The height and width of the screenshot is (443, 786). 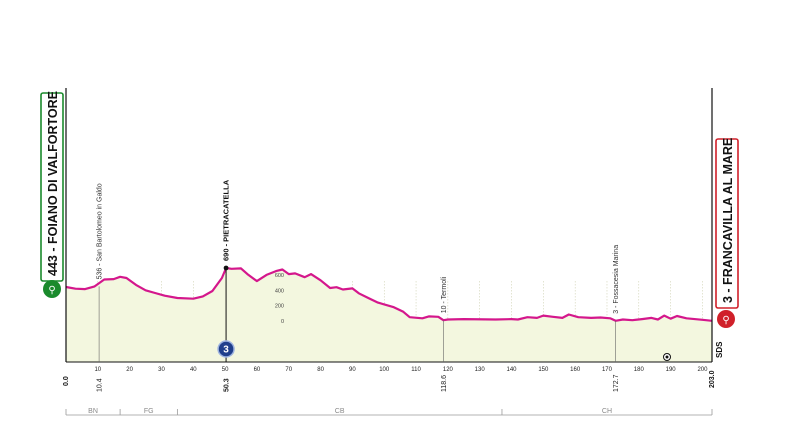 I want to click on km-tick-label: 100, so click(x=384, y=370).